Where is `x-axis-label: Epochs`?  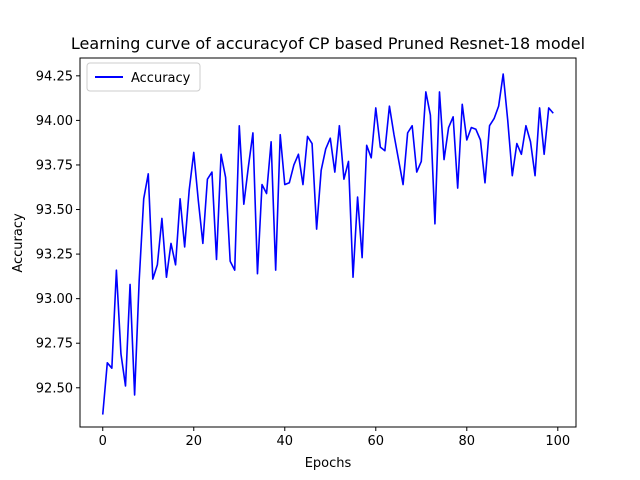 x-axis-label: Epochs is located at coordinates (328, 463).